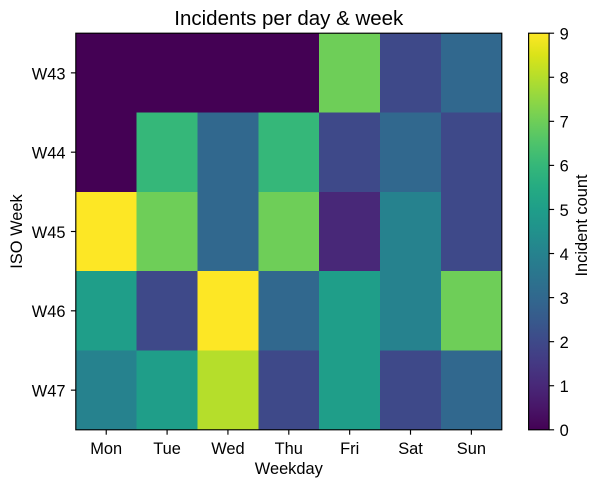 The width and height of the screenshot is (600, 493). What do you see at coordinates (471, 449) in the screenshot?
I see `svg-text: Sun` at bounding box center [471, 449].